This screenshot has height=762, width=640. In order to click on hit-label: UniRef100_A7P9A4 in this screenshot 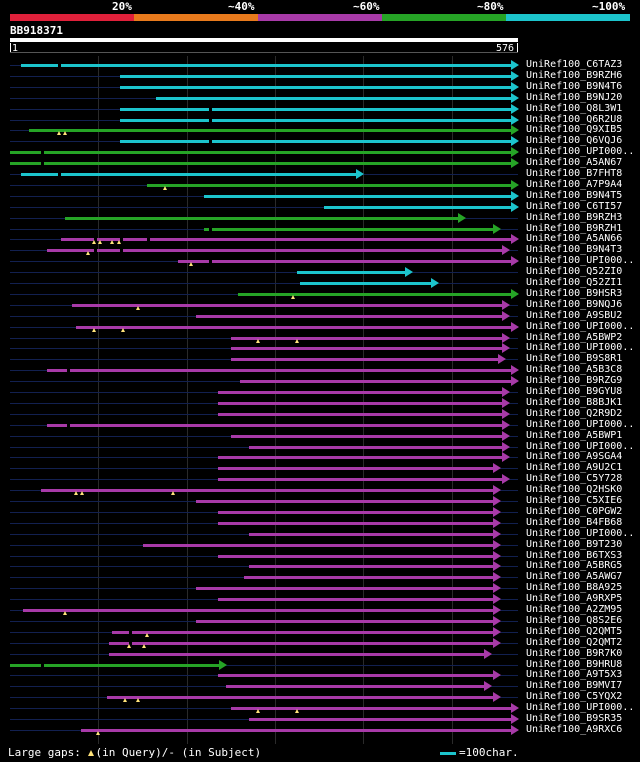, I will do `click(574, 184)`.